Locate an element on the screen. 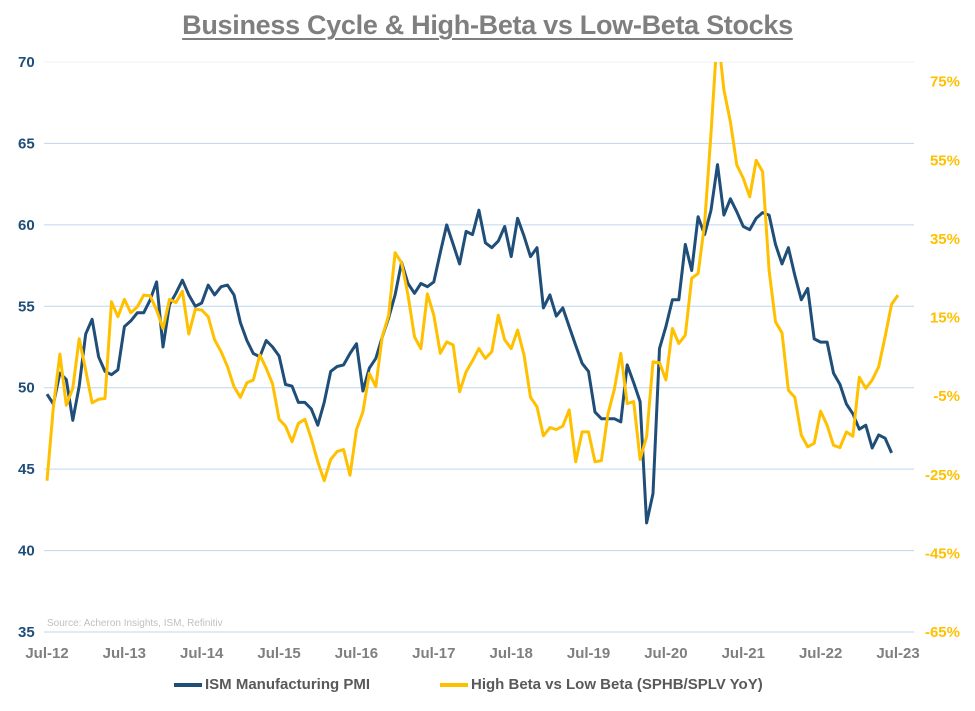  left-tick-label: 65 is located at coordinates (26, 143).